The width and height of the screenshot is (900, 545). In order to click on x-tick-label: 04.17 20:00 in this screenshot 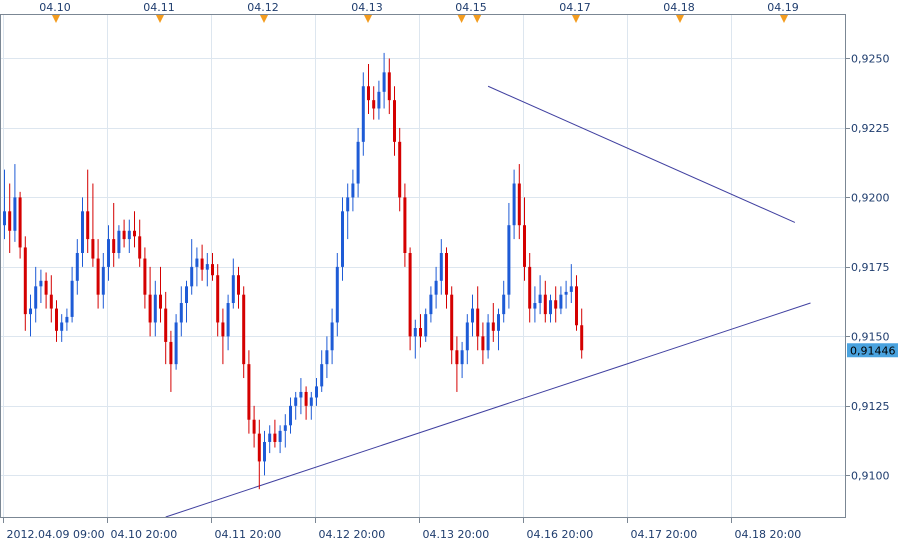, I will do `click(664, 534)`.